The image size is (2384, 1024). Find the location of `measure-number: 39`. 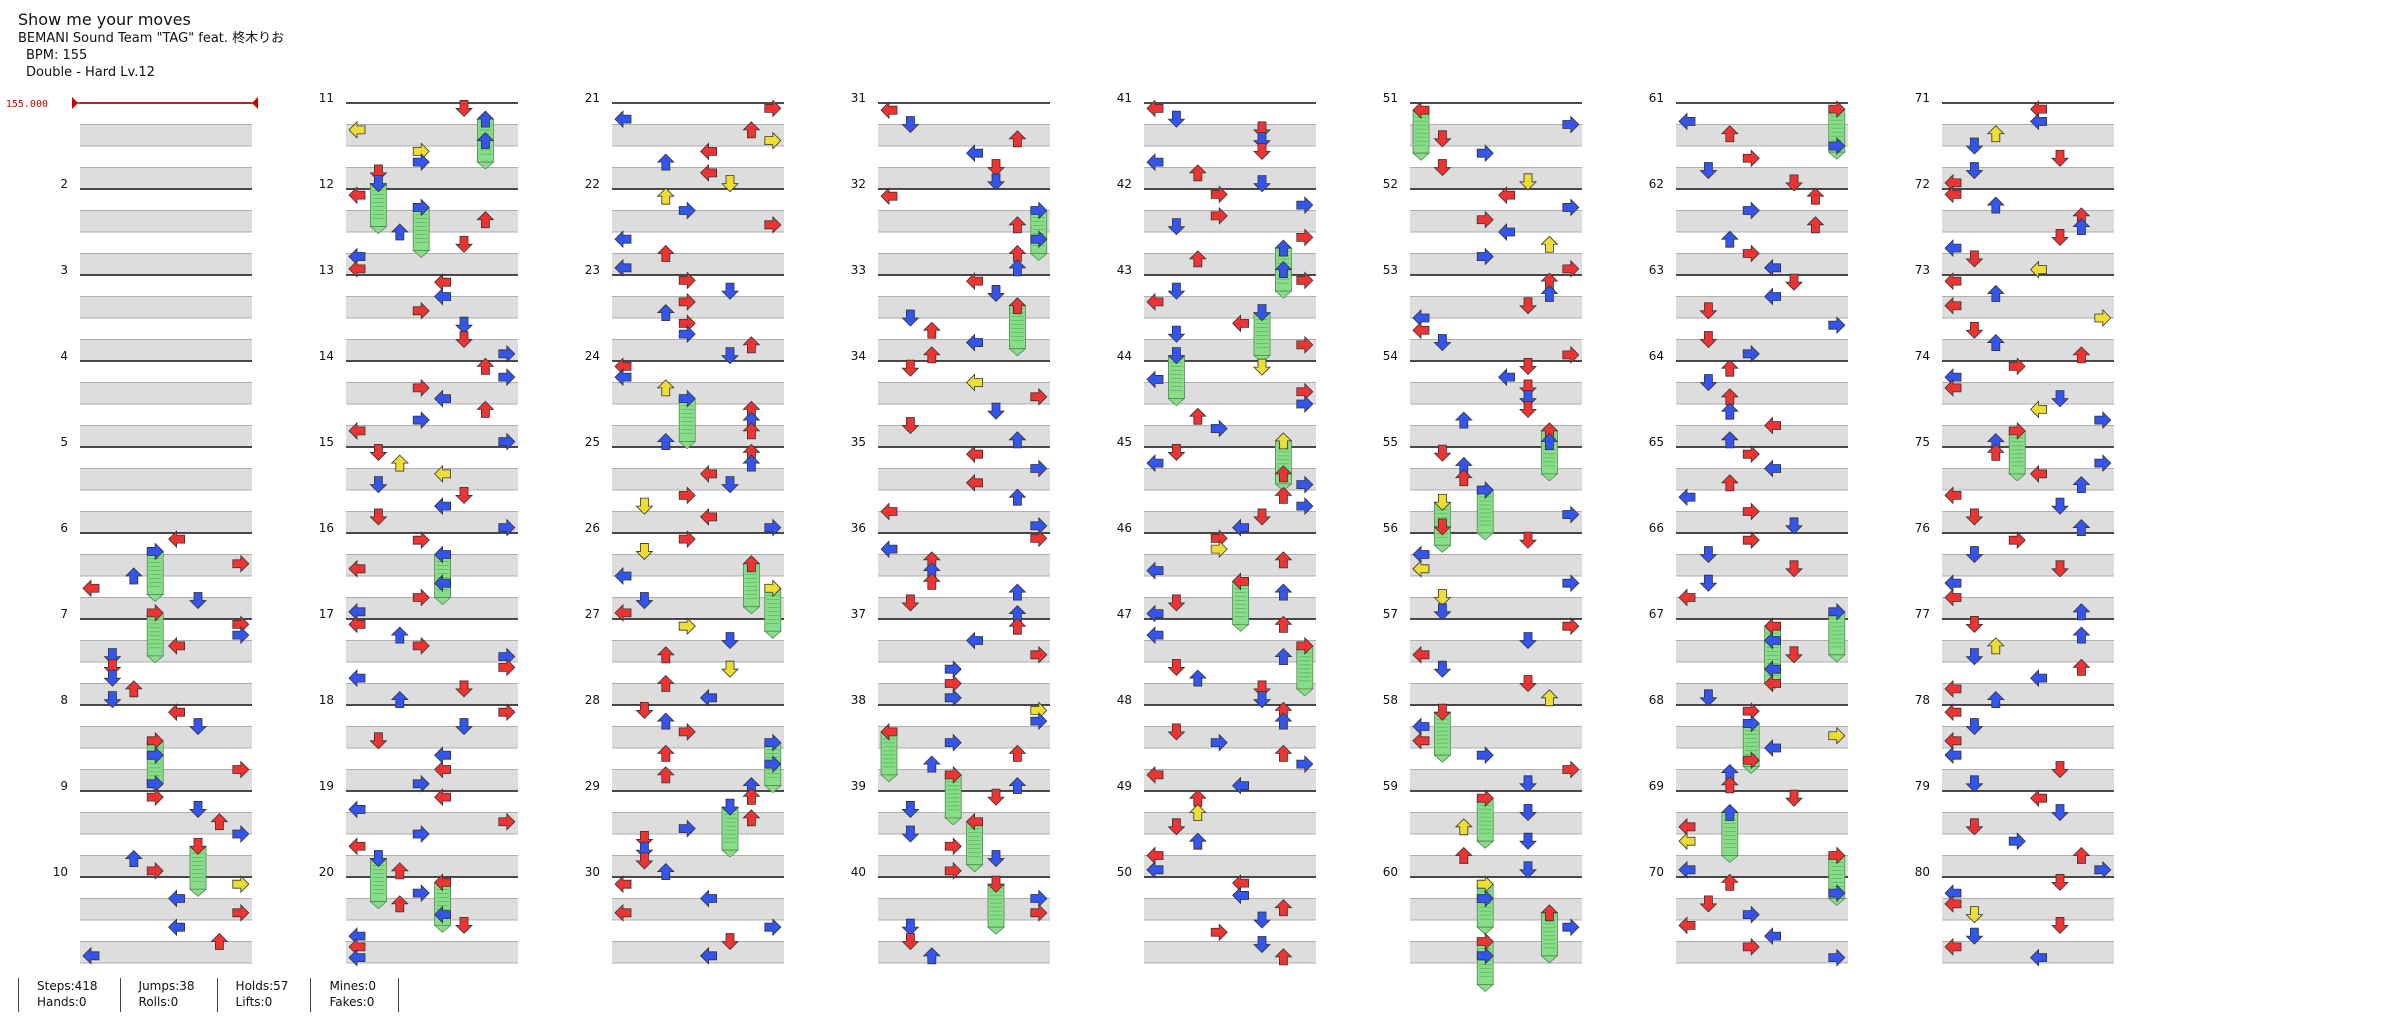

measure-number: 39 is located at coordinates (858, 786).